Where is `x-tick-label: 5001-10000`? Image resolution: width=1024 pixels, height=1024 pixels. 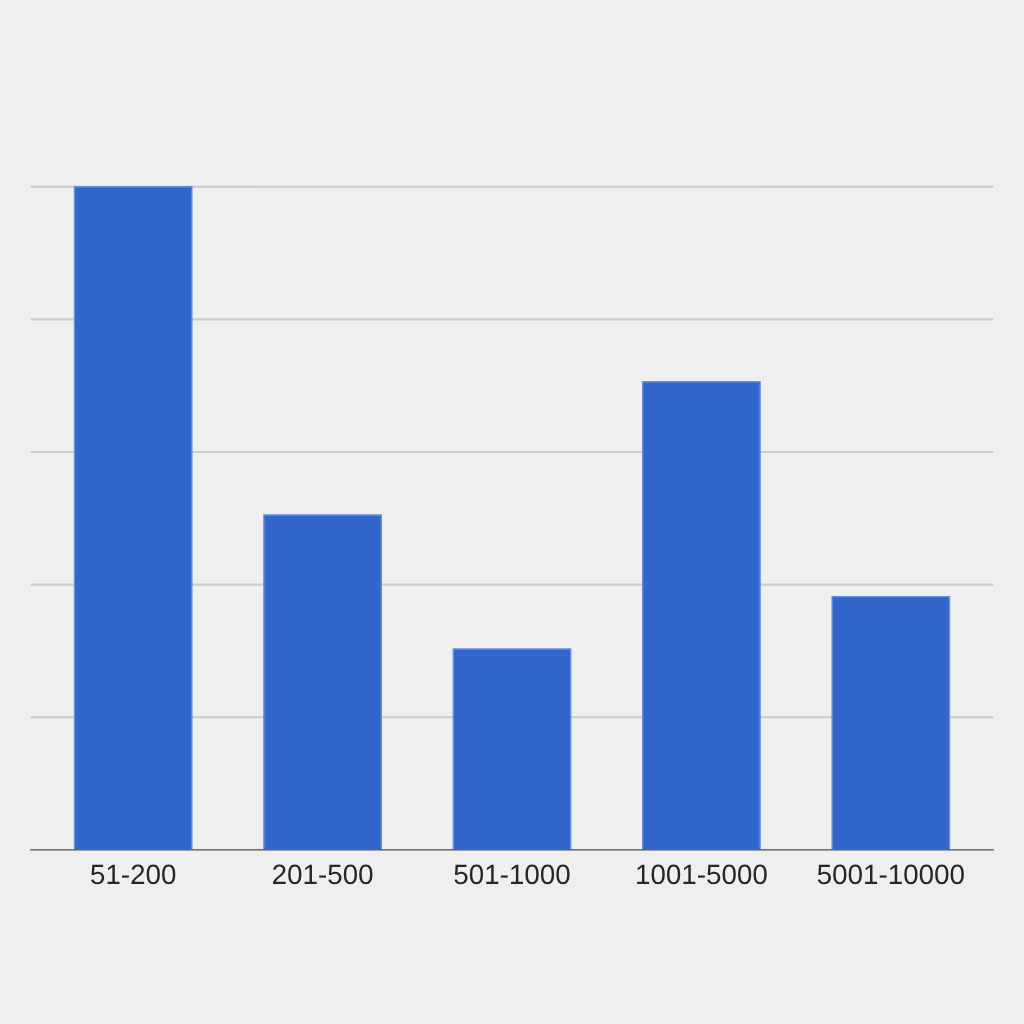
x-tick-label: 5001-10000 is located at coordinates (890, 874).